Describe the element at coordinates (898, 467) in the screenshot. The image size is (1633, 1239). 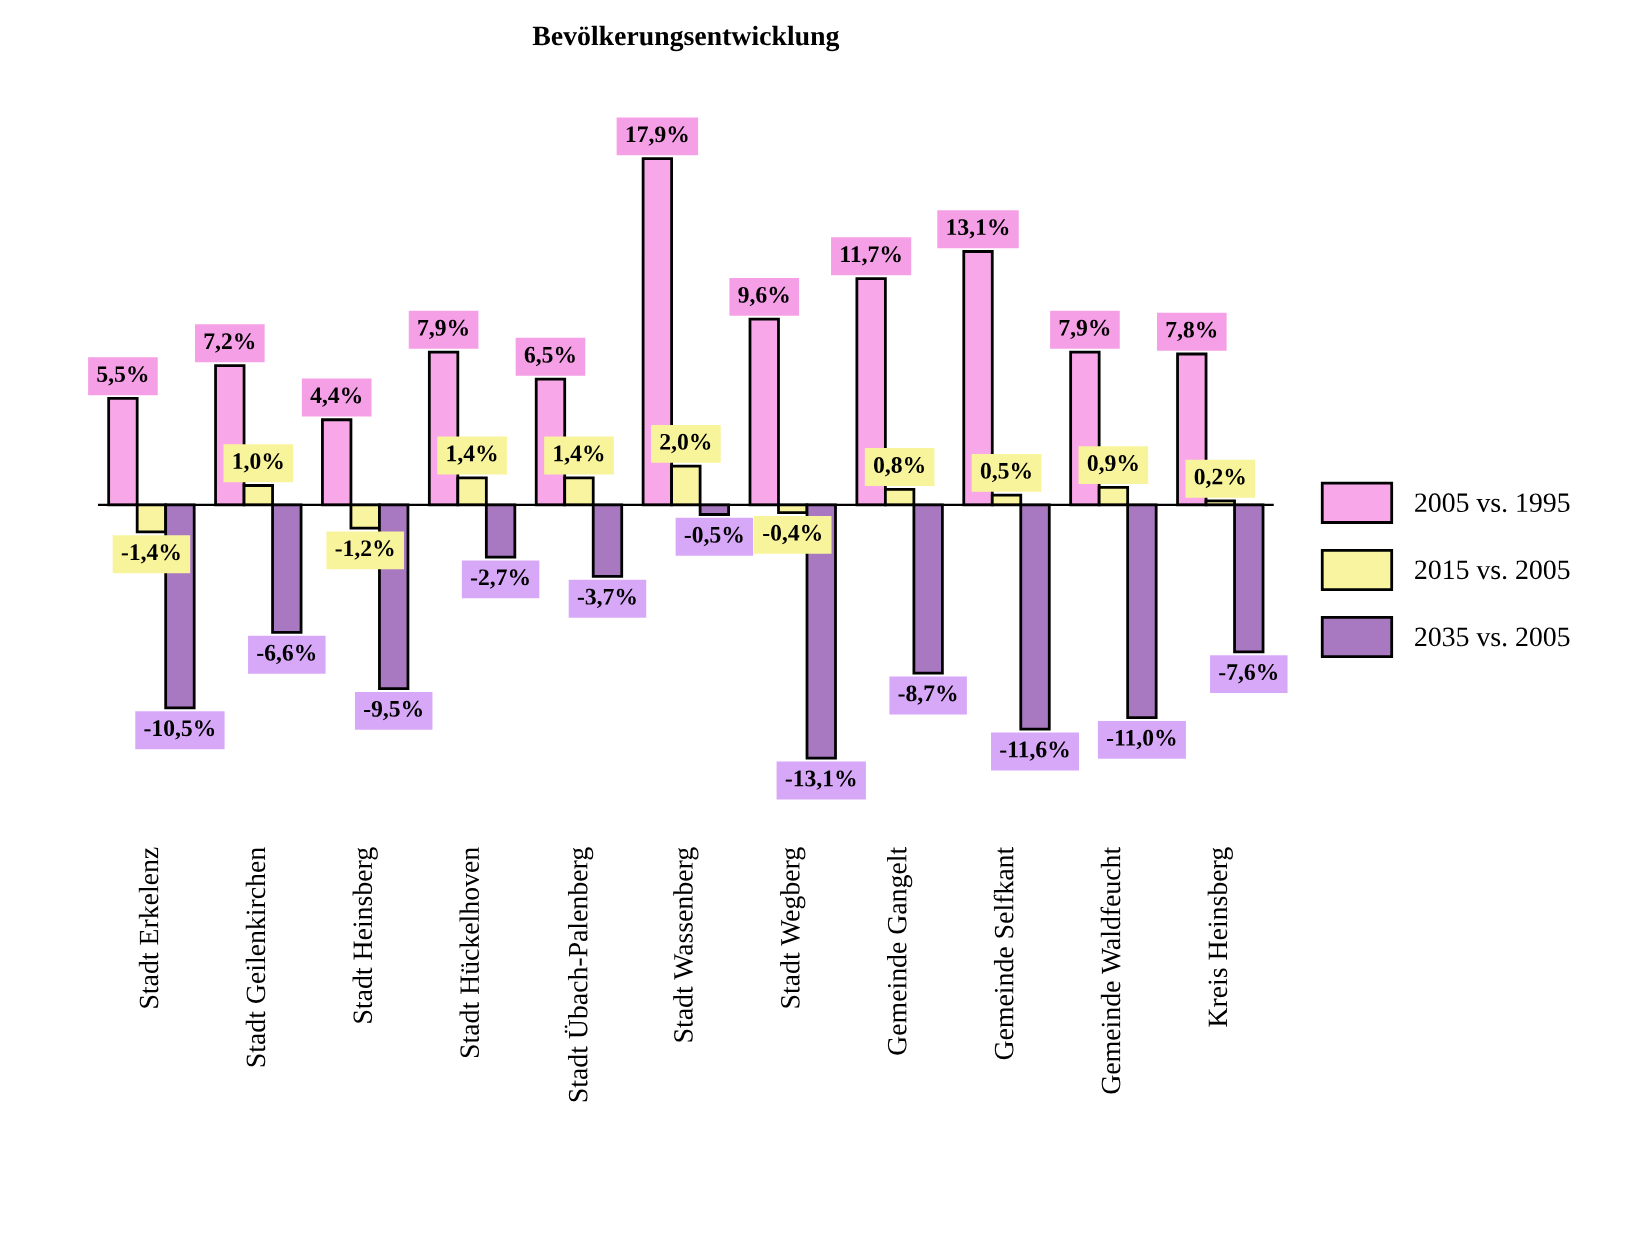
I see `data-label: 0,8%` at that location.